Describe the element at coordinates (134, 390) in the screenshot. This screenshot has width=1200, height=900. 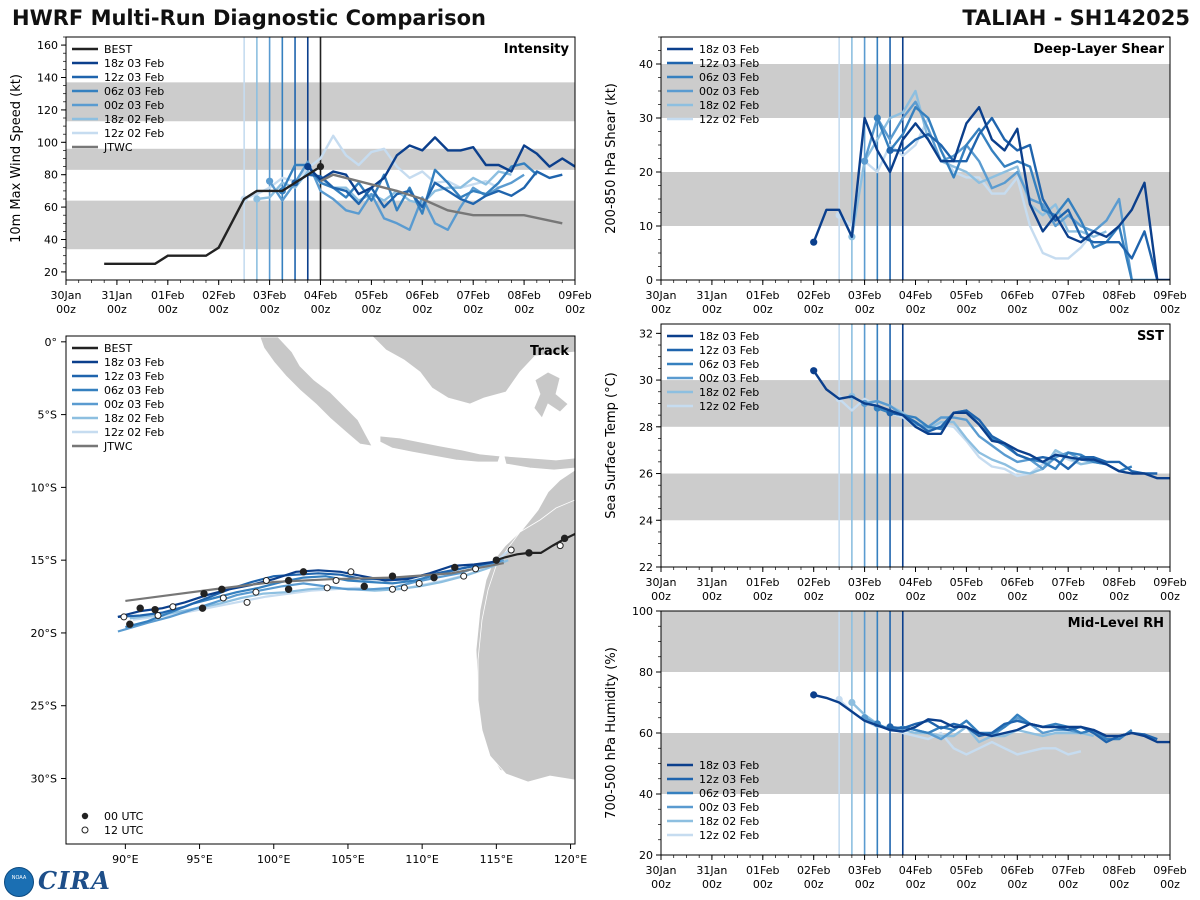
I see `track-legend-label: 06z 03 Feb` at that location.